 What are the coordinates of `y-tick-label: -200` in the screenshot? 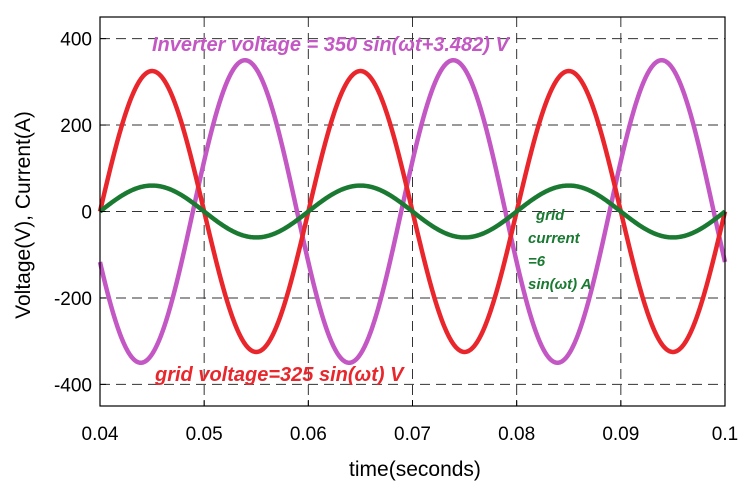 It's located at (73, 299).